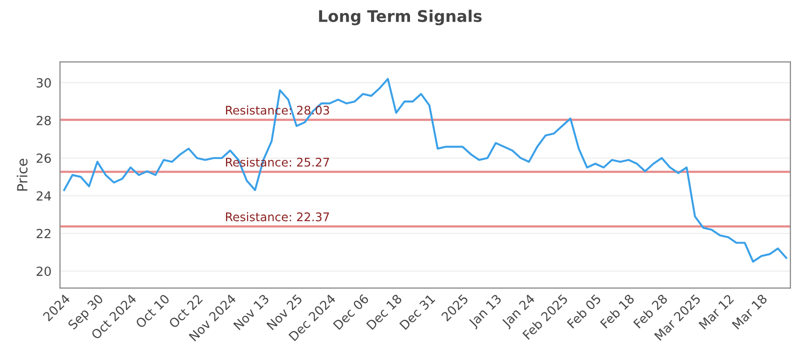  I want to click on y-tick-label: 24, so click(43, 195).